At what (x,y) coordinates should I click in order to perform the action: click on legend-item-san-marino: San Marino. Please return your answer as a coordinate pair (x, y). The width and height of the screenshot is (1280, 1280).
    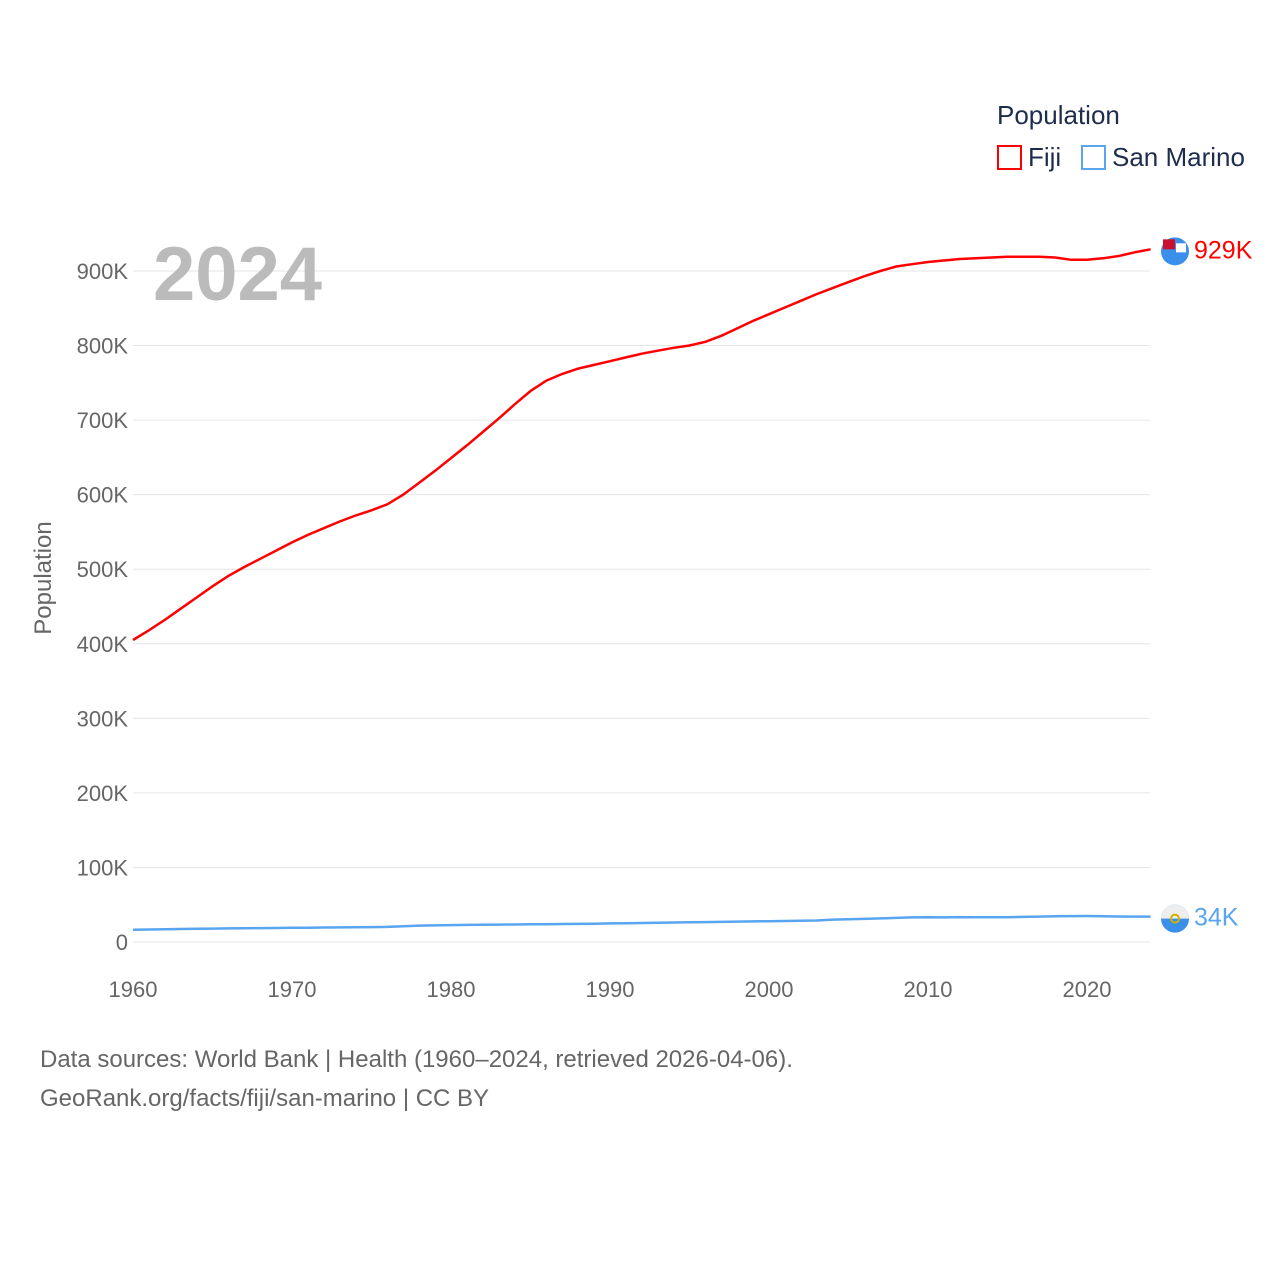
    Looking at the image, I should click on (1163, 157).